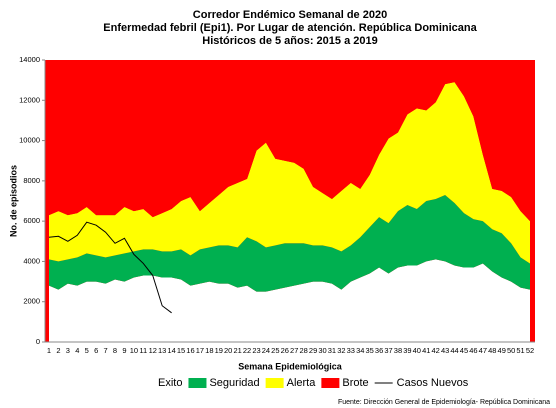 This screenshot has height=408, width=556. I want to click on x-tick-label: 40, so click(417, 350).